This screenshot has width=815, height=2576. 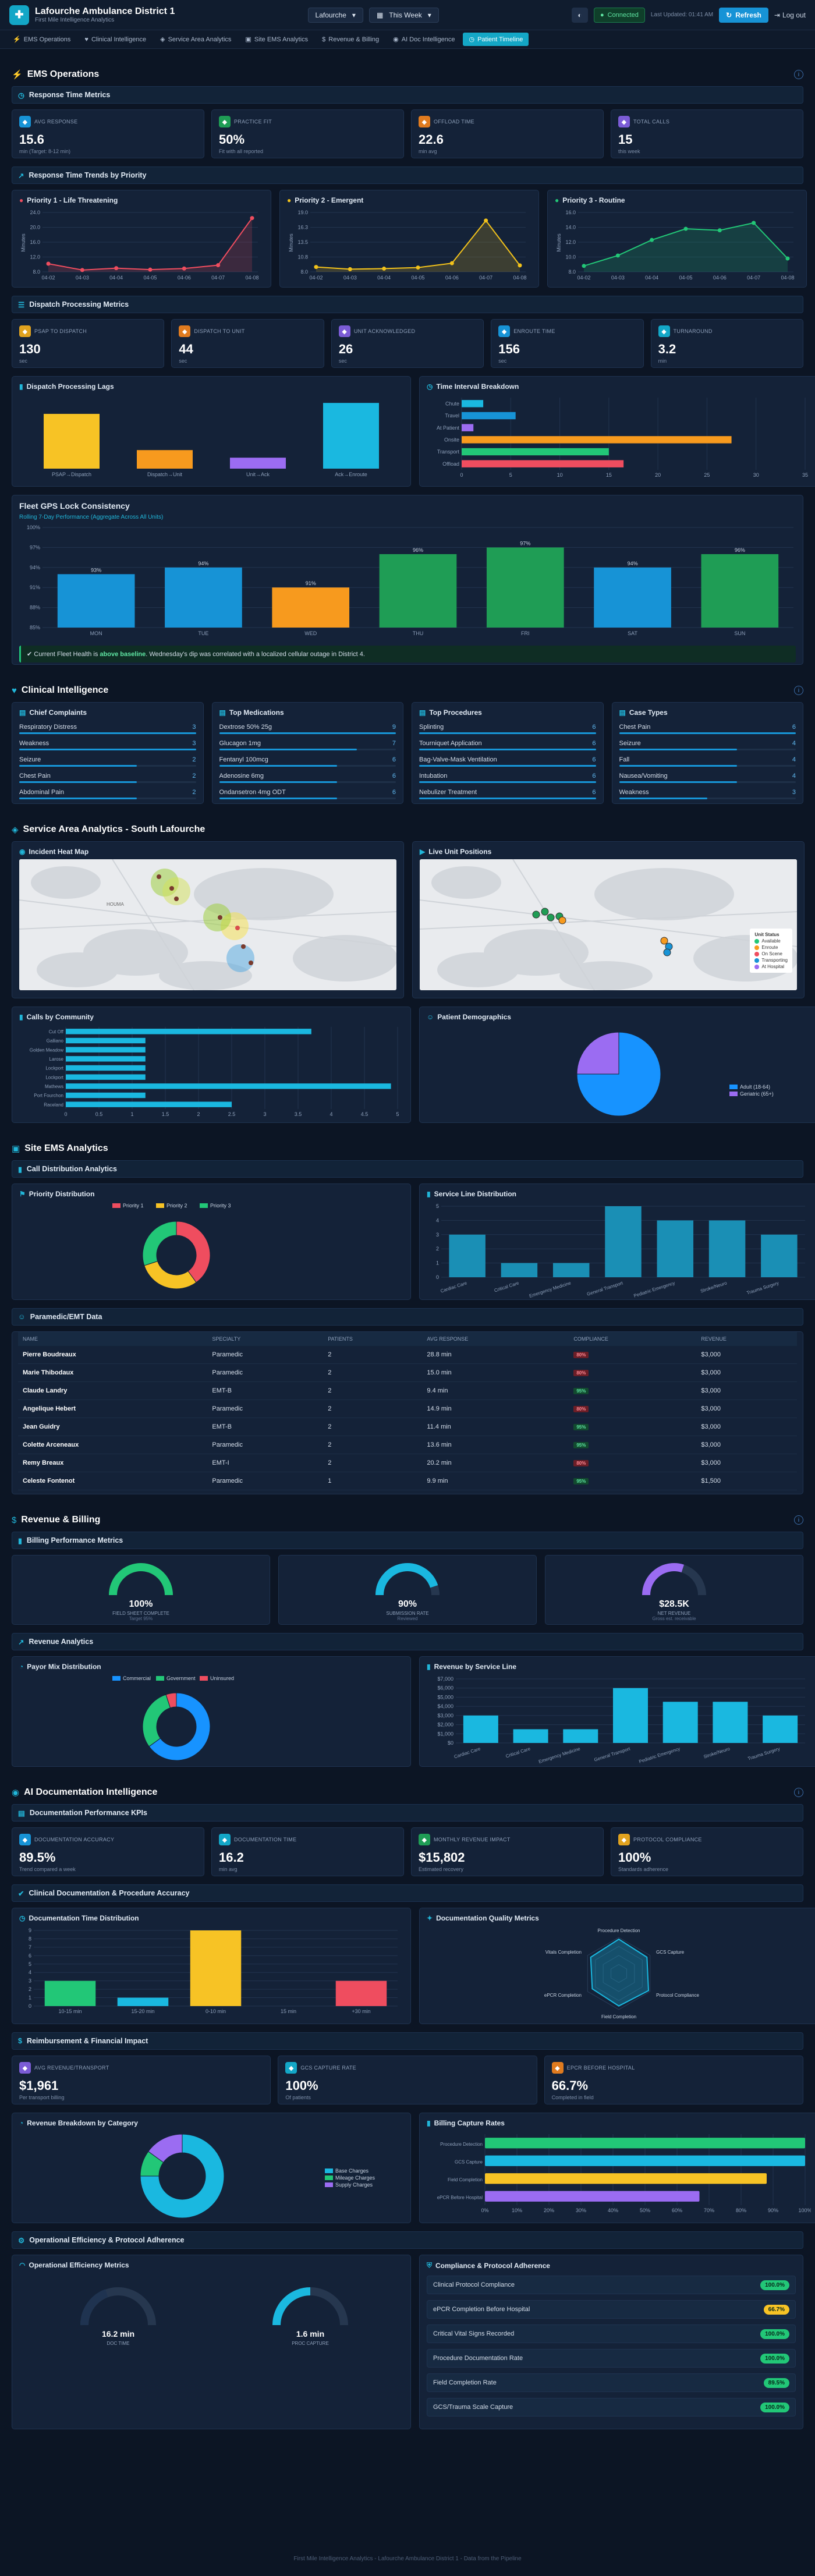 I want to click on compliance-row: Critical Vital Signs Recorded 100.0%, so click(x=612, y=2334).